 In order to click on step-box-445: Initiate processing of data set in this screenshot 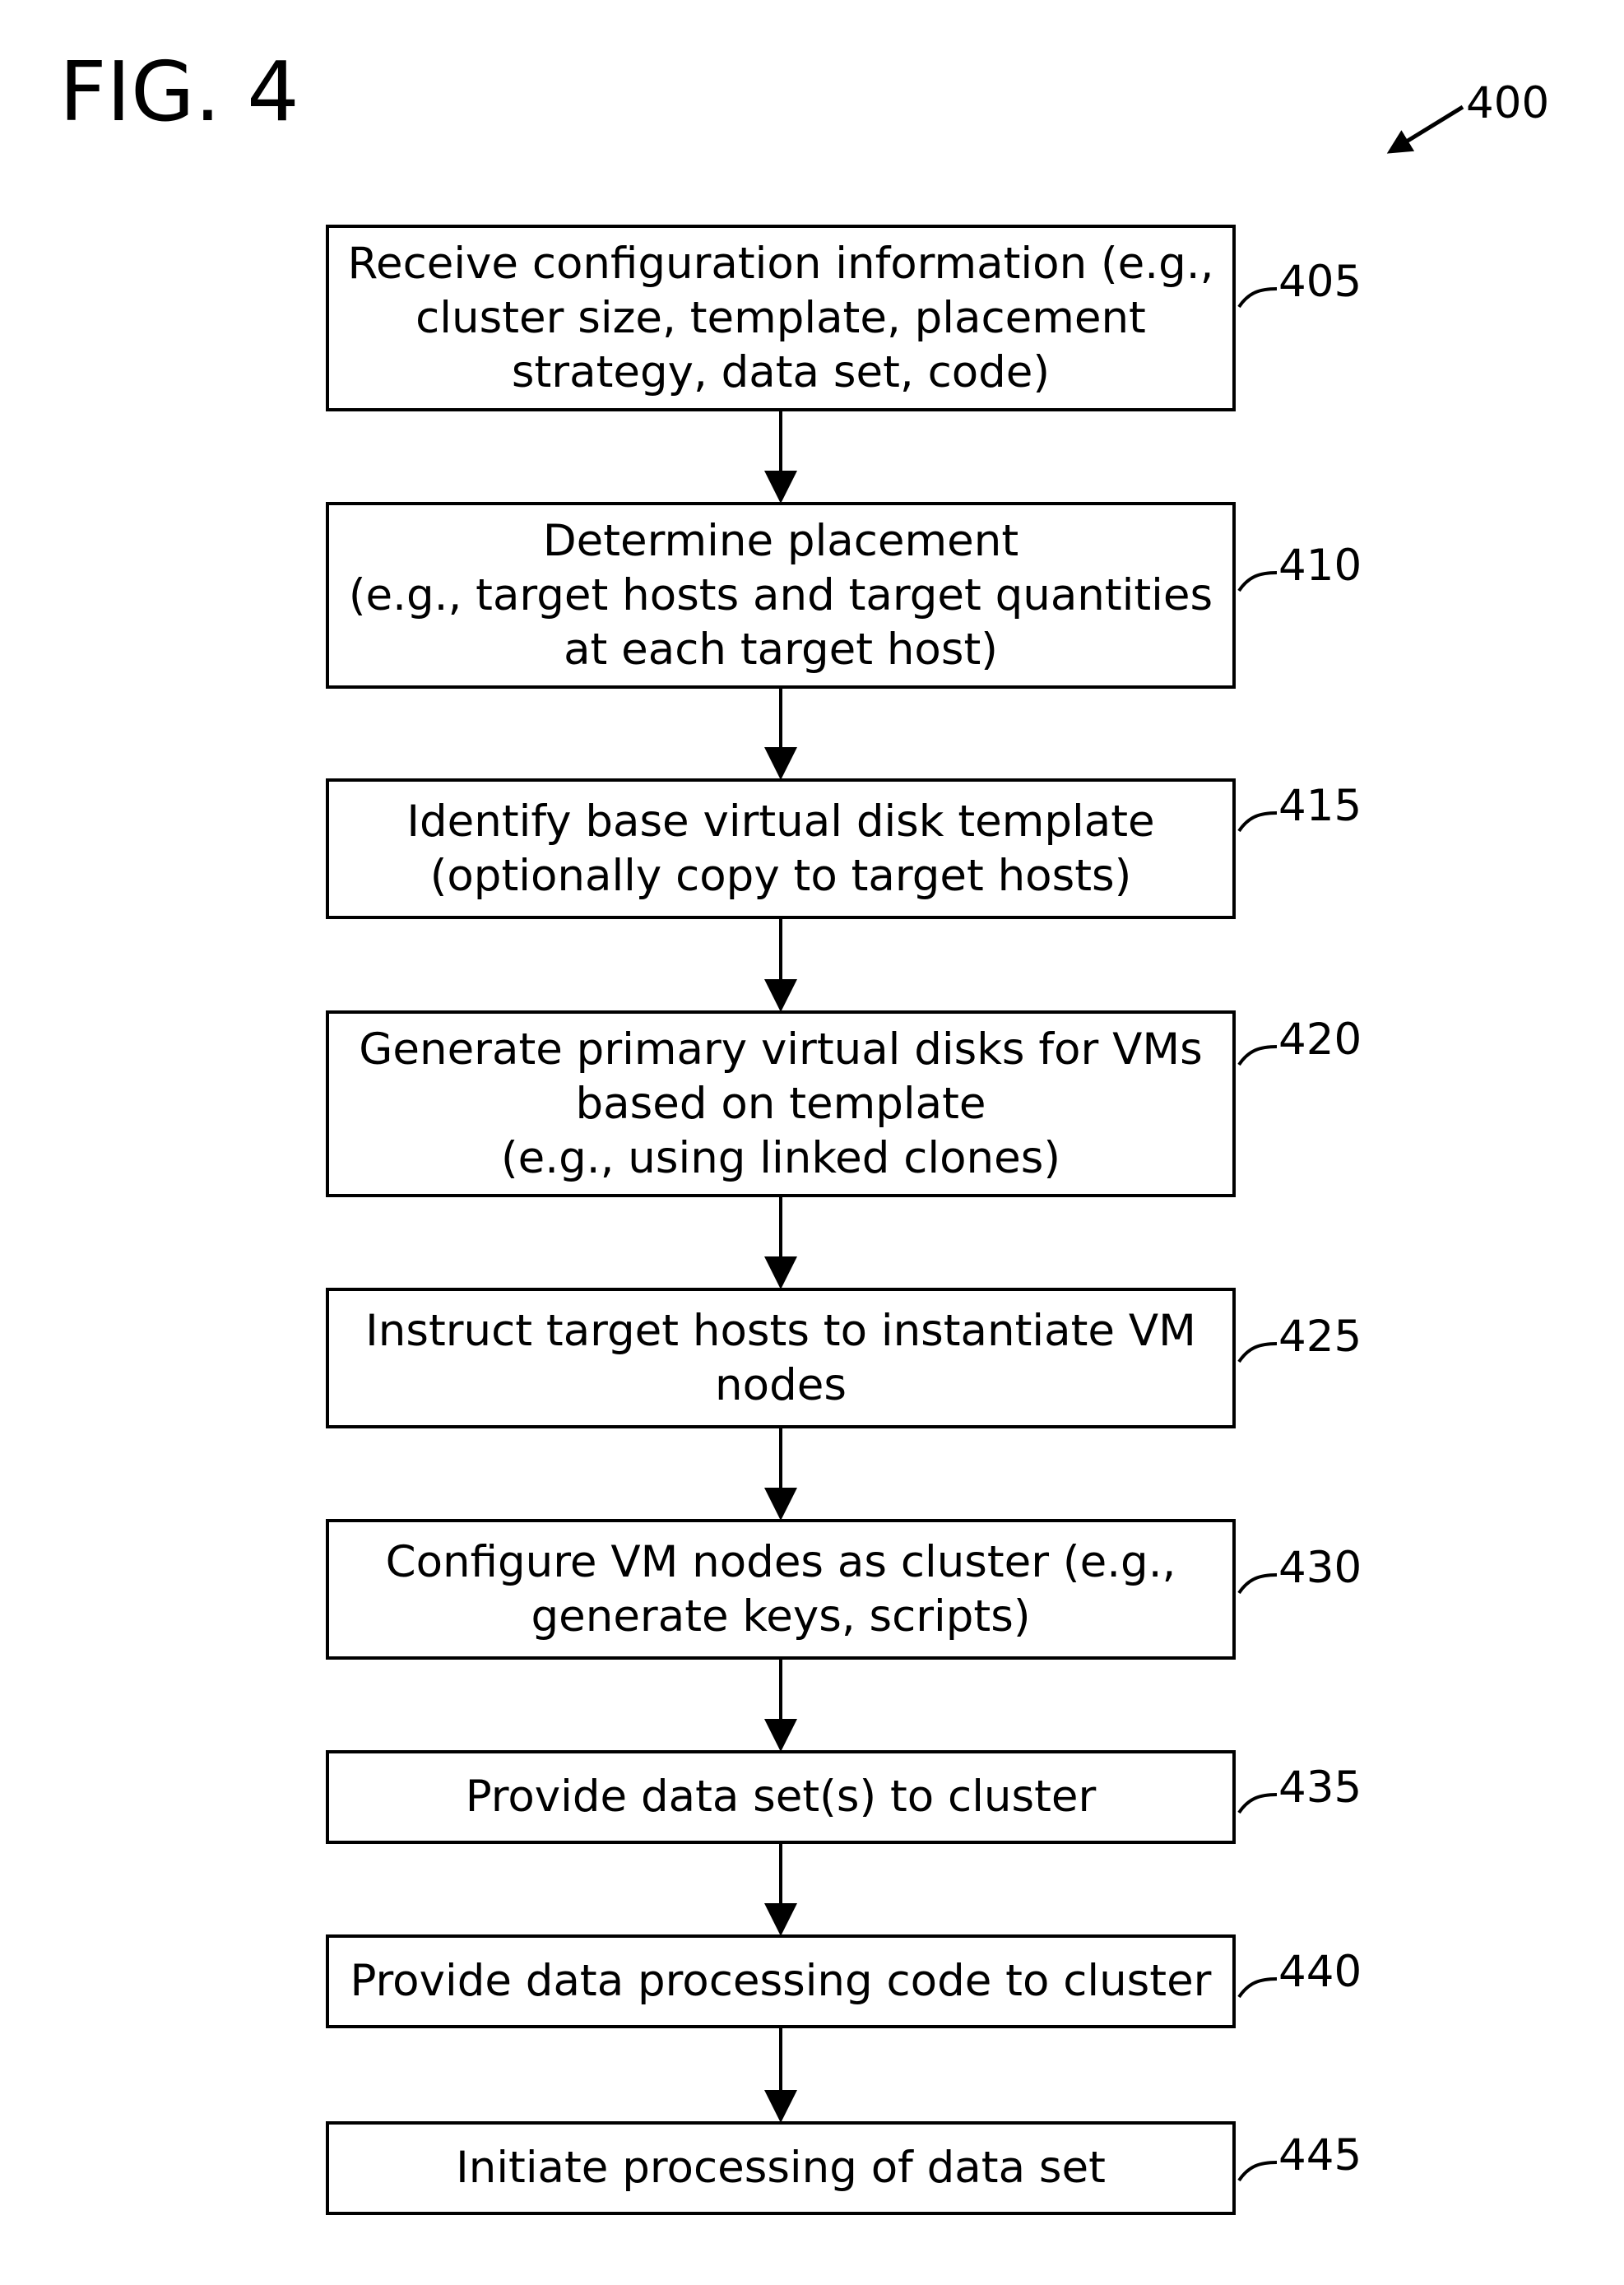, I will do `click(781, 2168)`.